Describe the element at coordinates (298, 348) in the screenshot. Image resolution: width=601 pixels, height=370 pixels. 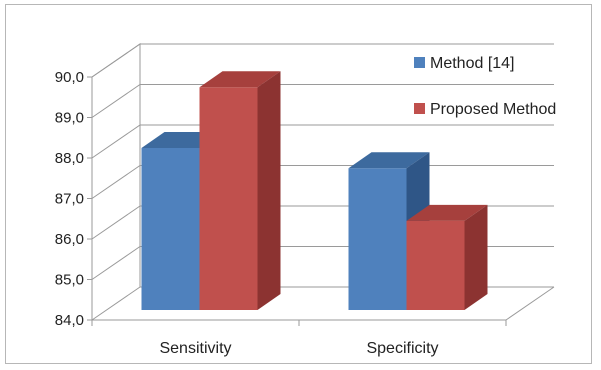
I see `x-axis-categories: Sensitivity Specificity` at that location.